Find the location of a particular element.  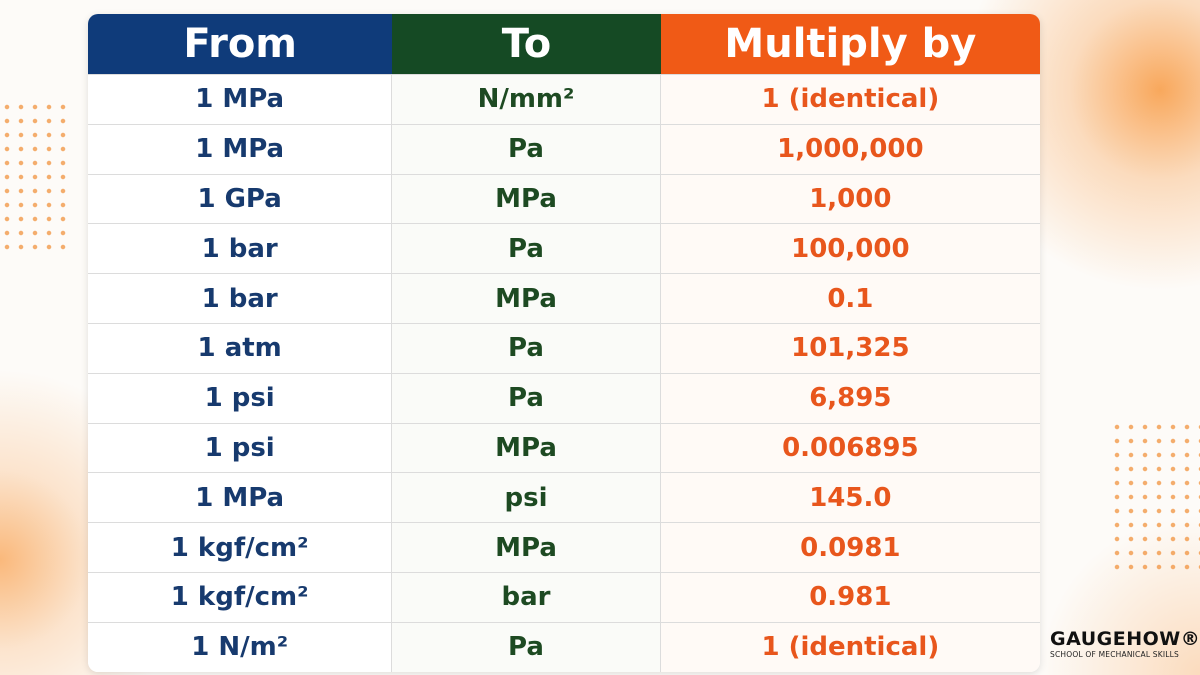

table-cell: 1,000,000 is located at coordinates (850, 148).